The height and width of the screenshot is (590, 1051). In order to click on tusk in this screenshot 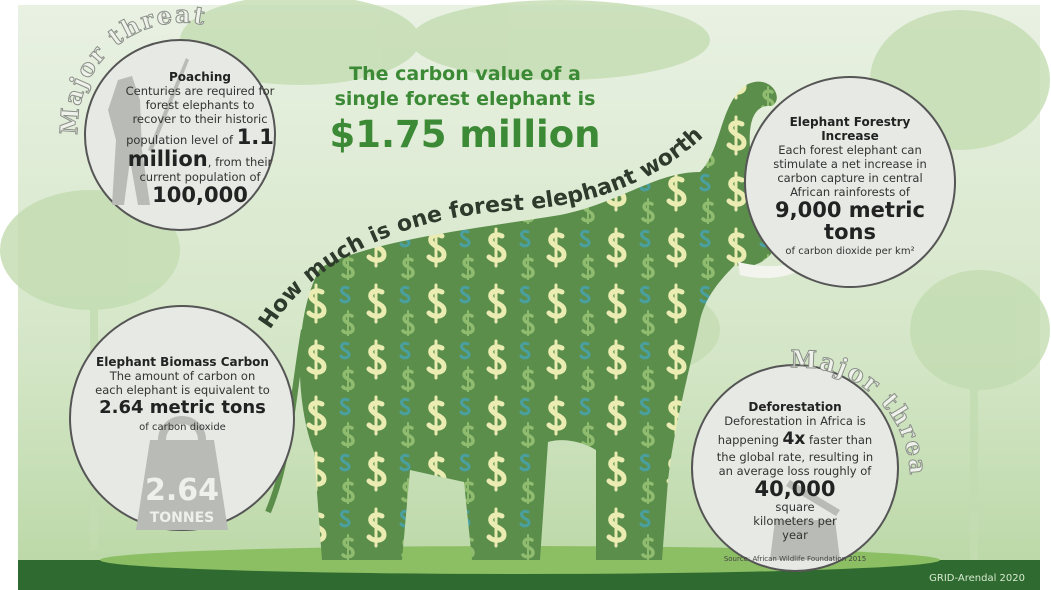, I will do `click(781, 265)`.